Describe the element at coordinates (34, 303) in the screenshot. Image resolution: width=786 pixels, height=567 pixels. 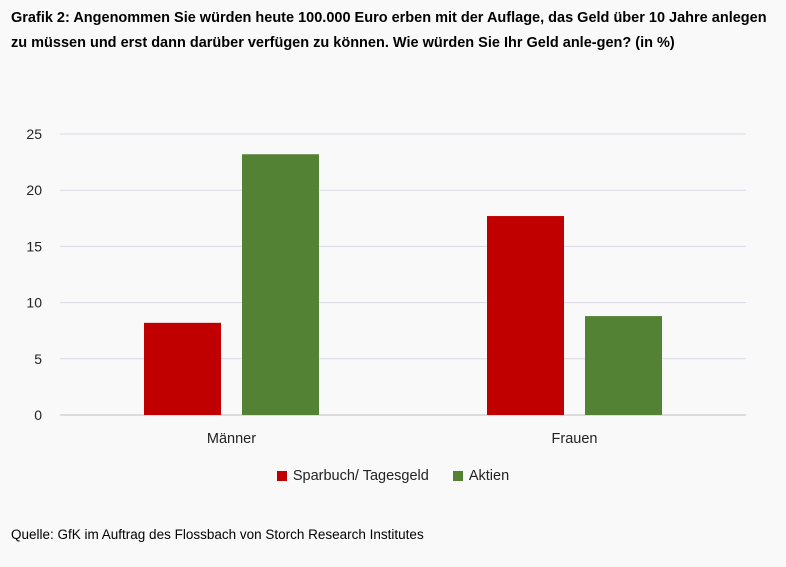
I see `y-tick-label: 10` at that location.